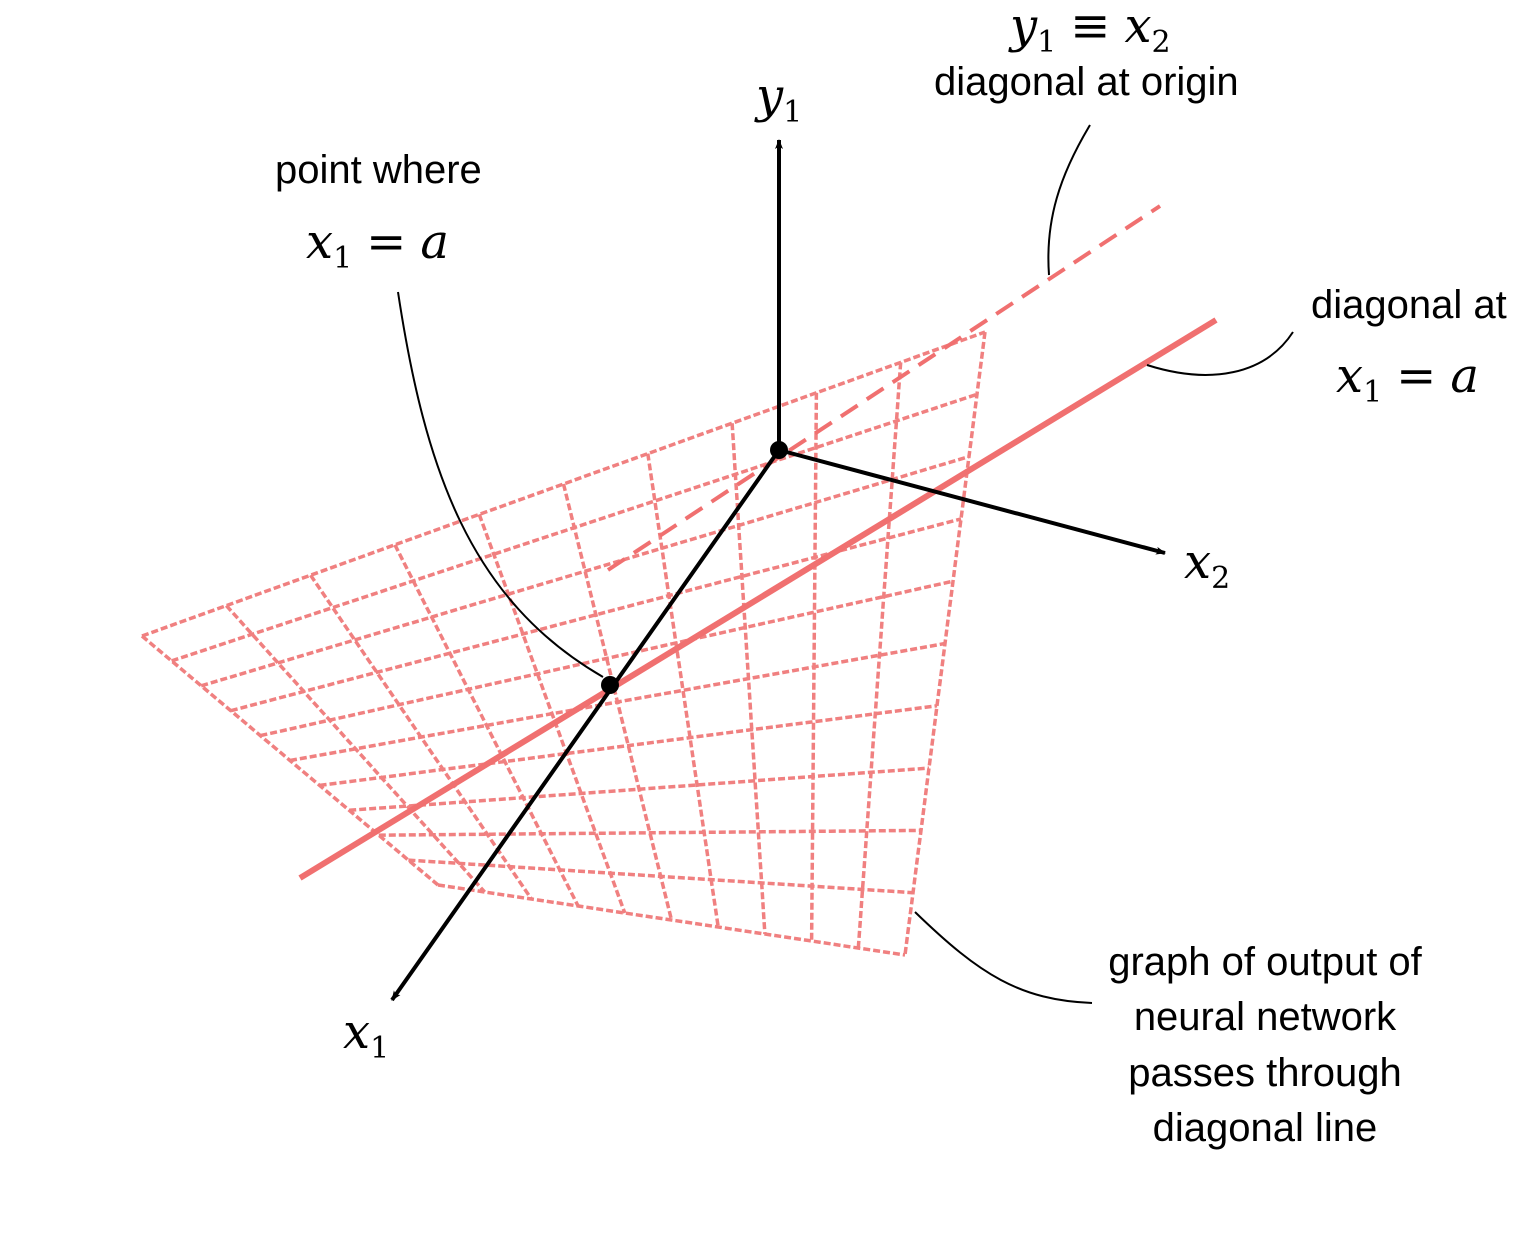 Image resolution: width=1528 pixels, height=1238 pixels. Describe the element at coordinates (779, 450) in the screenshot. I see `origin-point` at that location.